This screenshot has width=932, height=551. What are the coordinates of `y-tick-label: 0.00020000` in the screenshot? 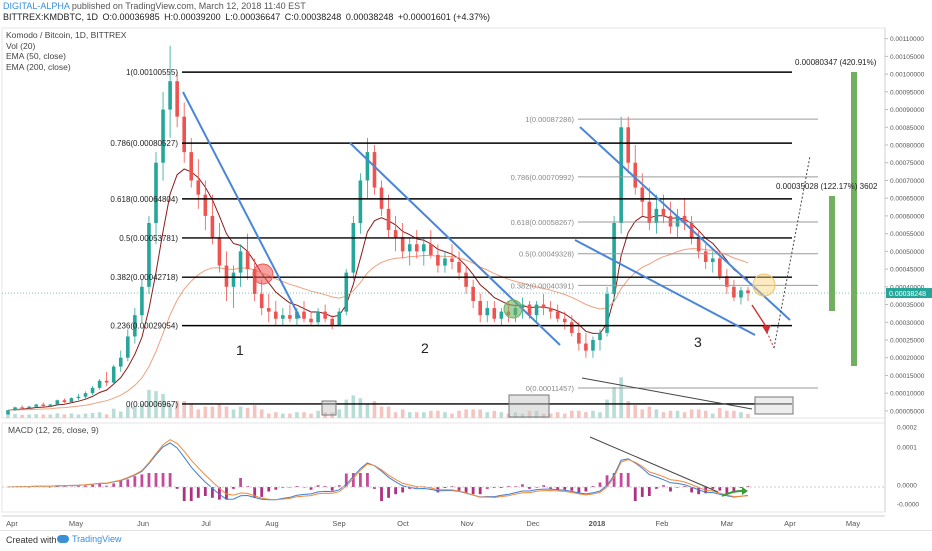 It's located at (907, 358).